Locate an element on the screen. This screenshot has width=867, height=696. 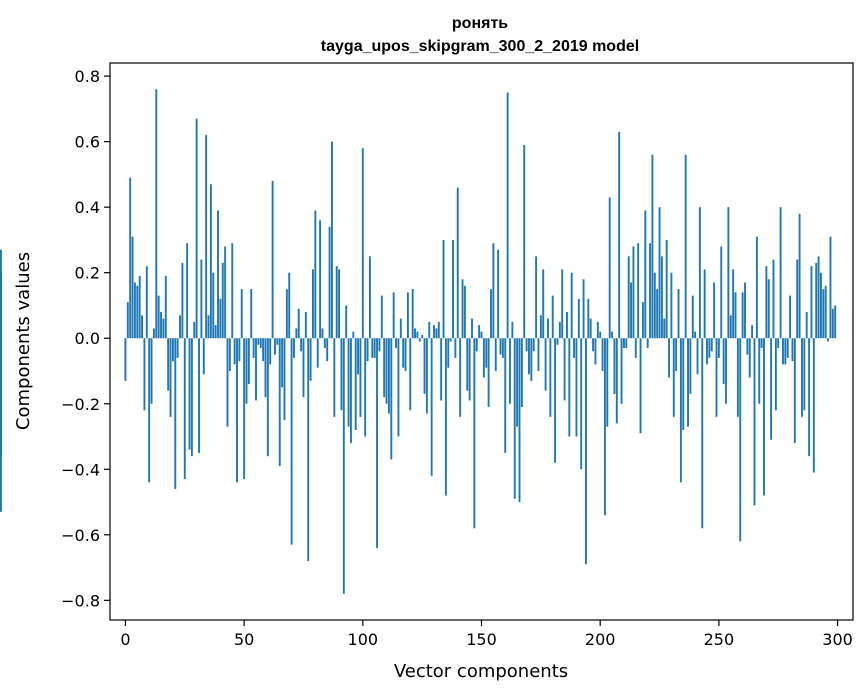
x-tick-label: 100 is located at coordinates (363, 639).